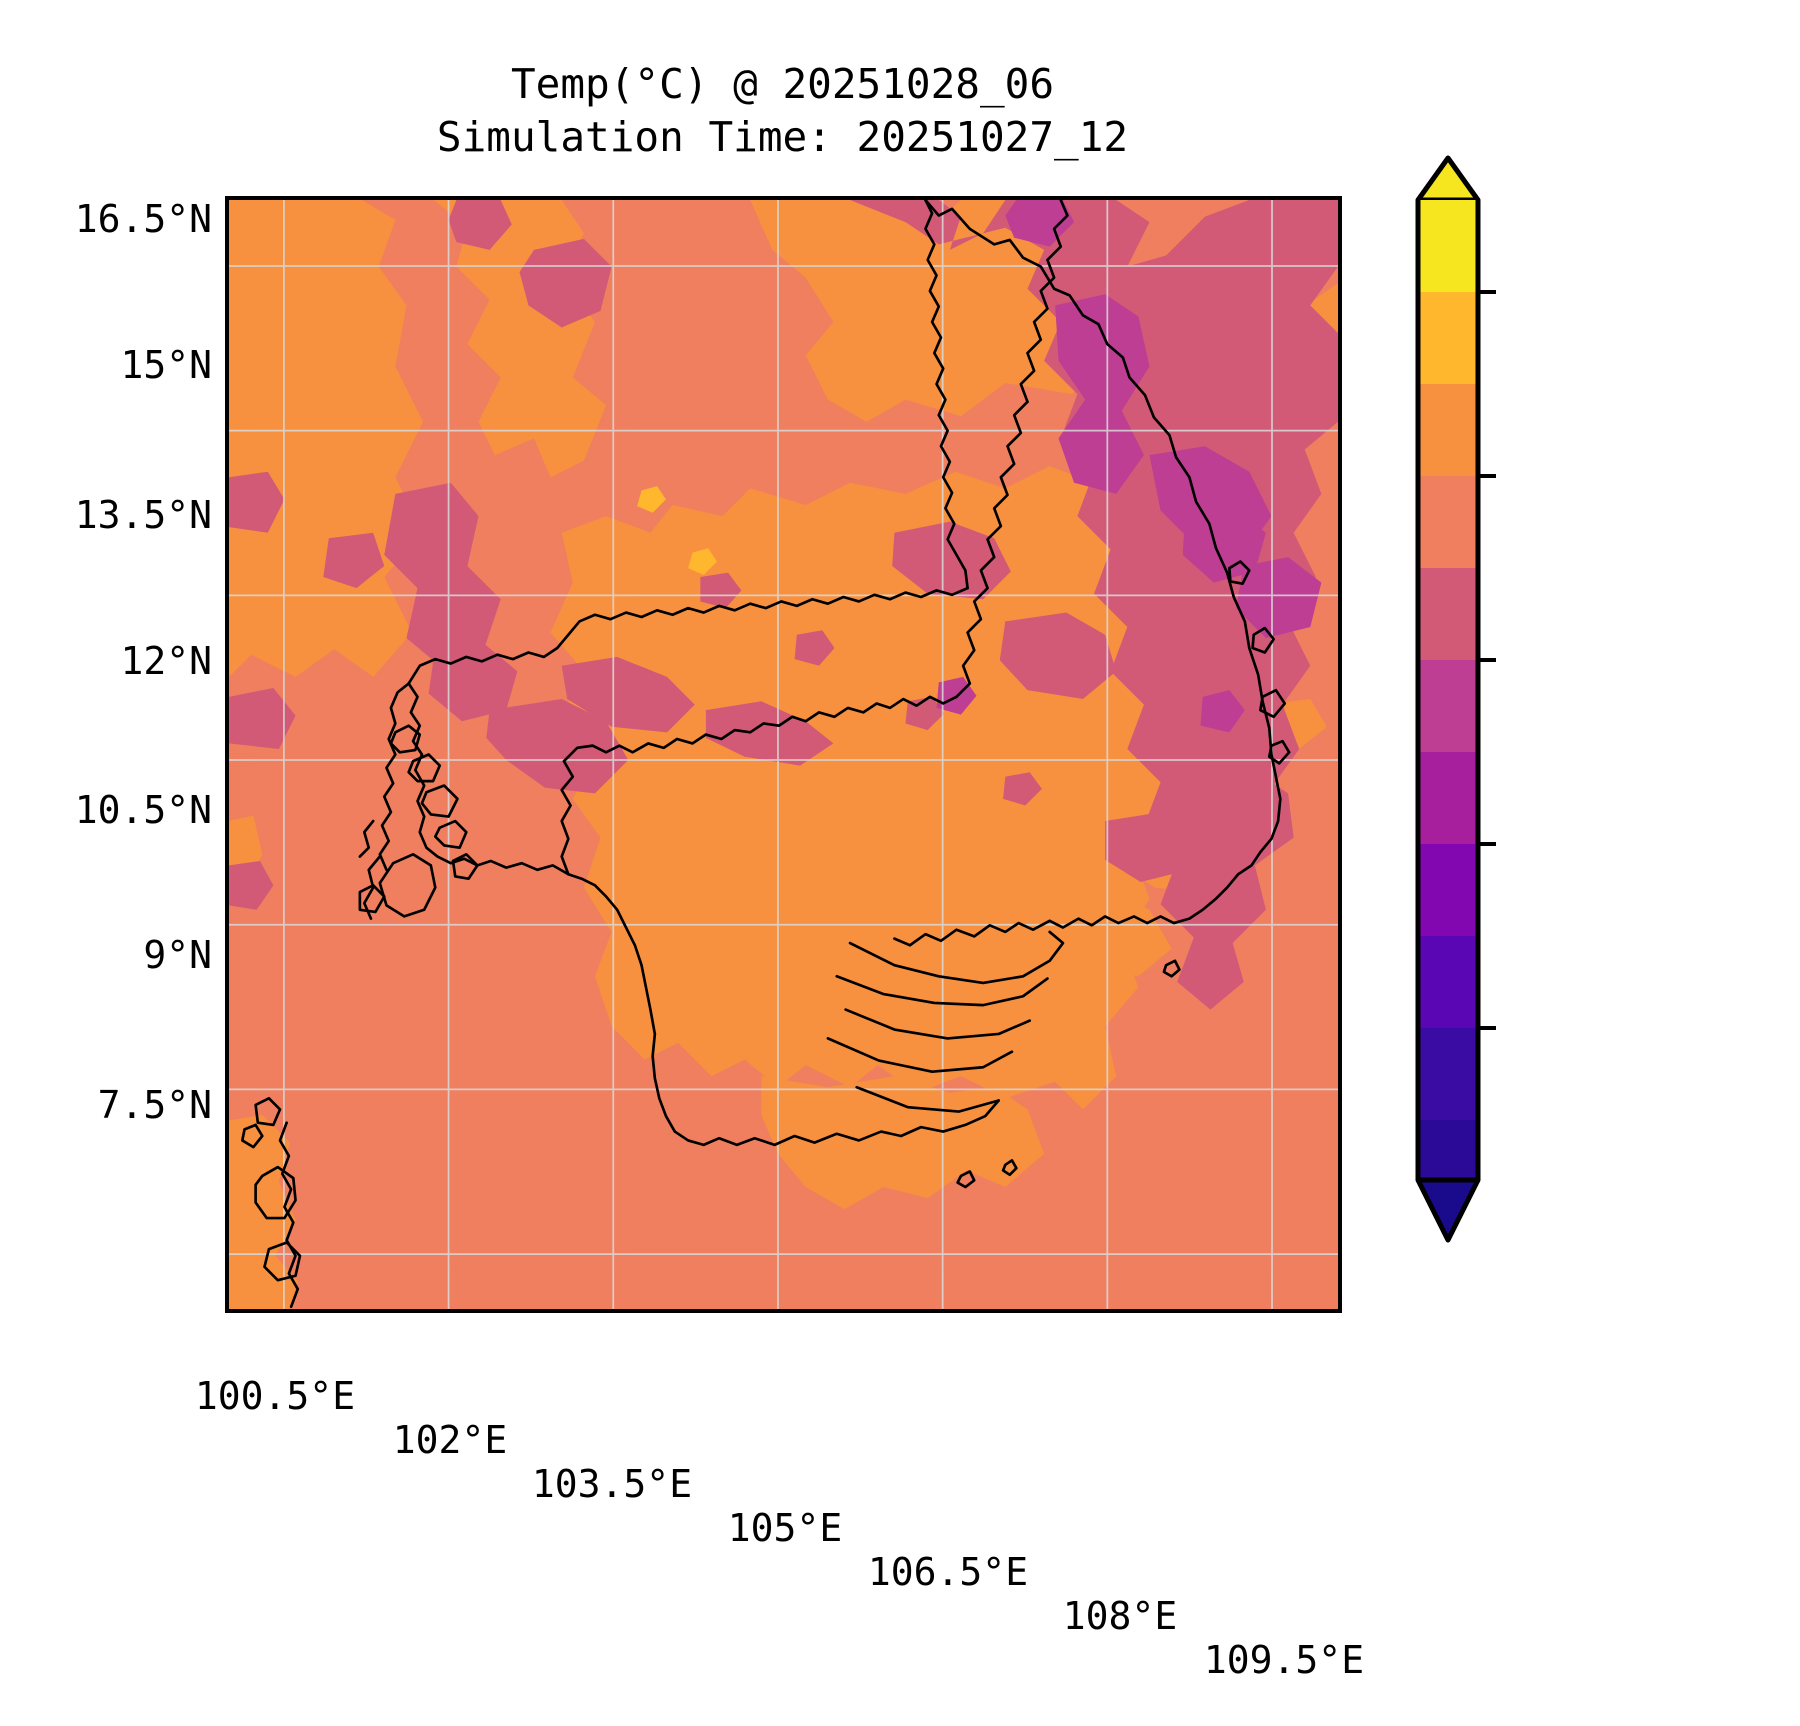  I want to click on colorbar-extend-bottom, so click(1448, 1210).